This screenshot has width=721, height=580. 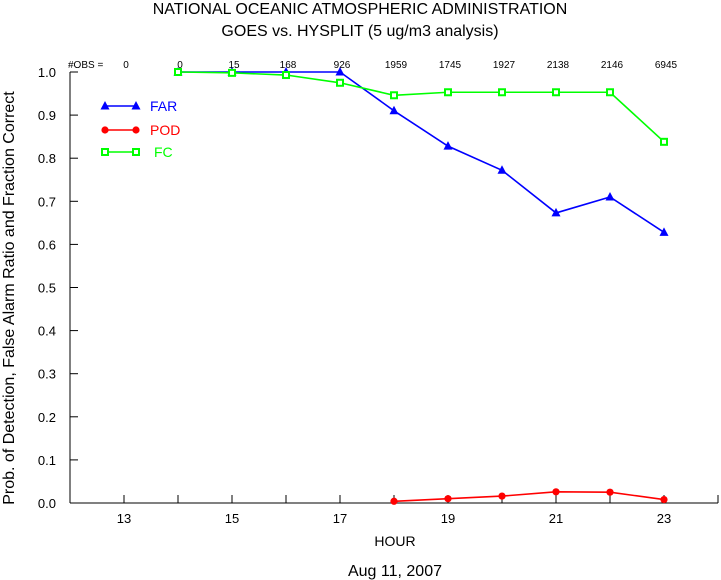 I want to click on legend: FAR POD FC, so click(x=140, y=129).